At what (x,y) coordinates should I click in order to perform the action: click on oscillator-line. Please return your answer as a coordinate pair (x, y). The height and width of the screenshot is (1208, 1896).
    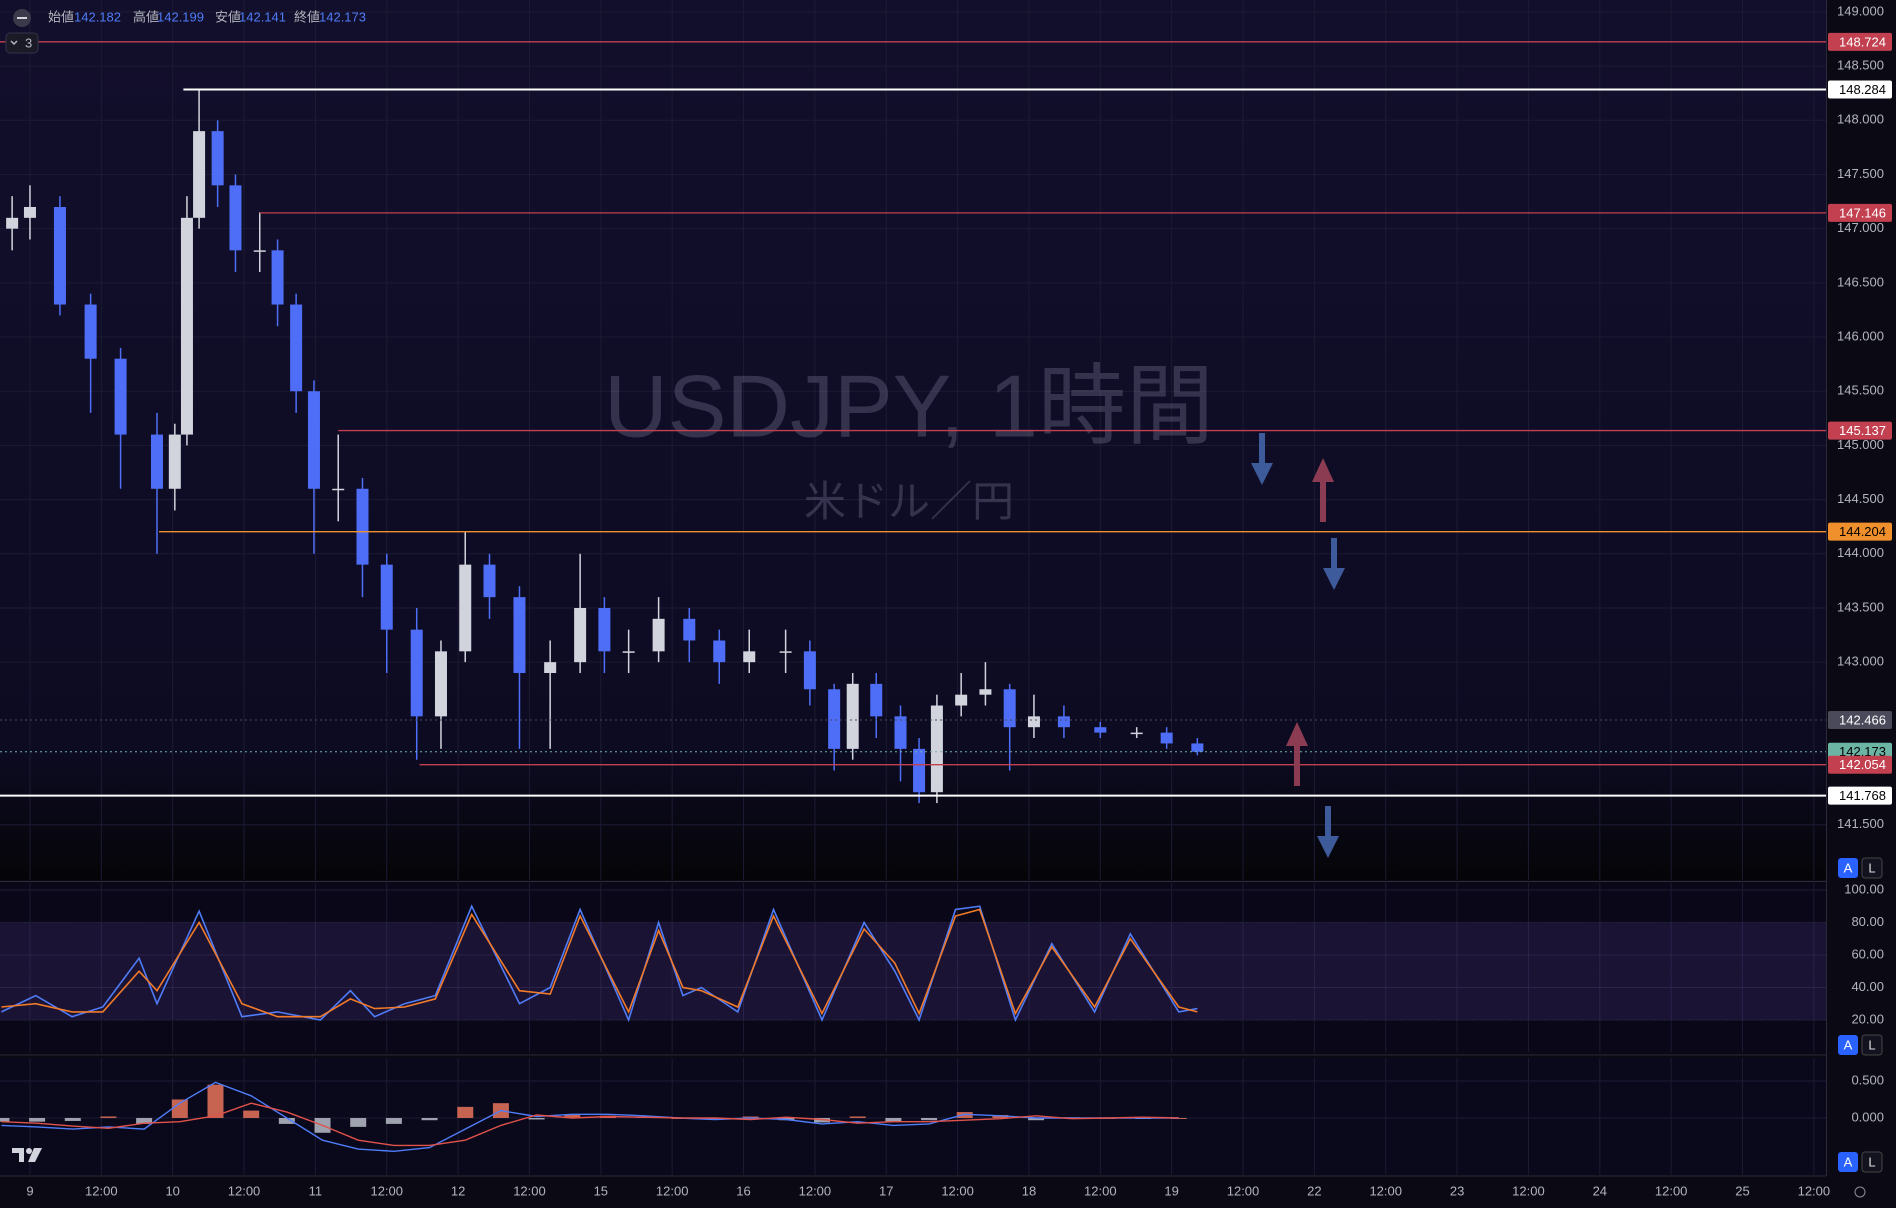
    Looking at the image, I should click on (599, 963).